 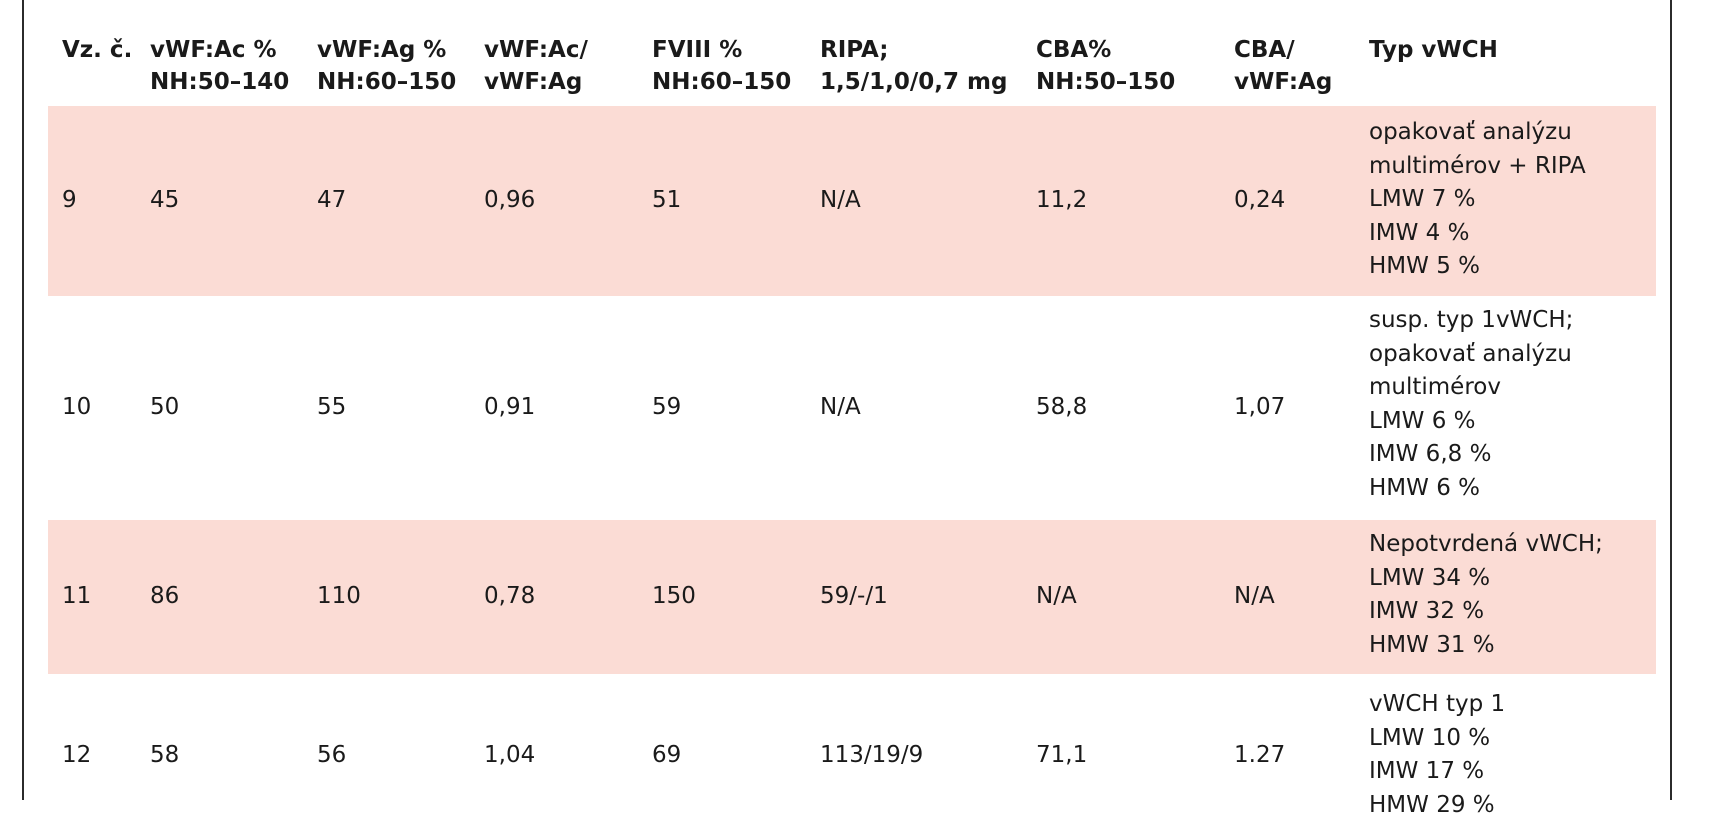 What do you see at coordinates (914, 597) in the screenshot?
I see `table-cell: 59/-/1` at bounding box center [914, 597].